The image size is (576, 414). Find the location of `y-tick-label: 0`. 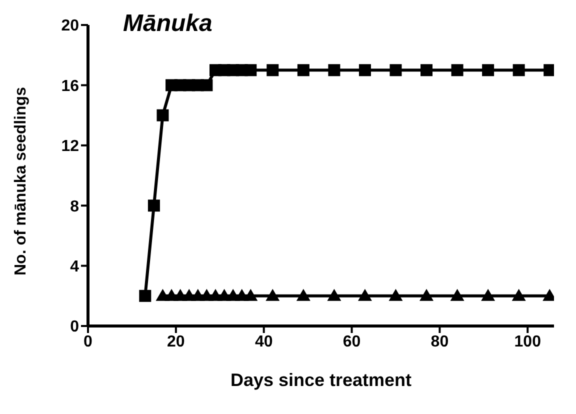

y-tick-label: 0 is located at coordinates (75, 327).